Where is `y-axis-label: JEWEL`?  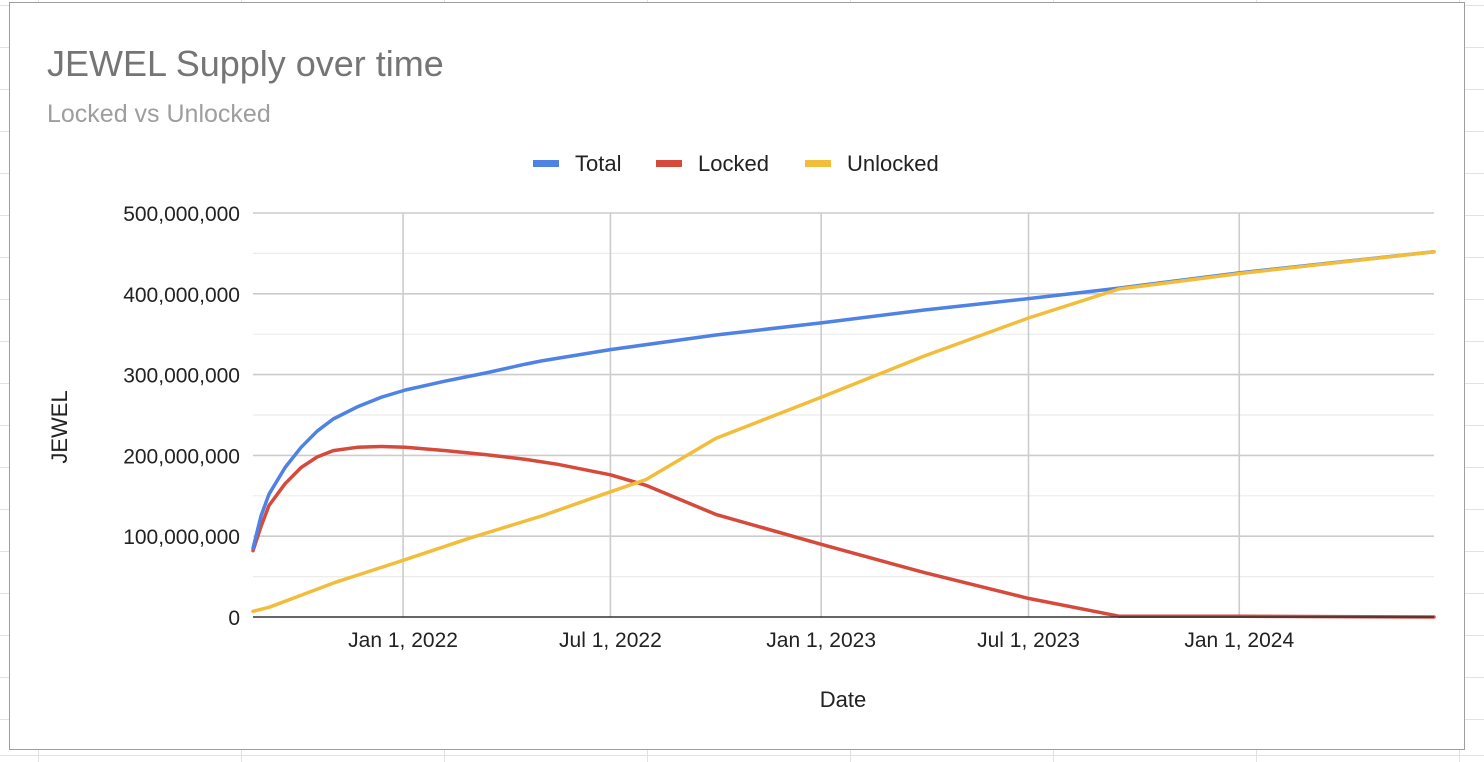
y-axis-label: JEWEL is located at coordinates (59, 426).